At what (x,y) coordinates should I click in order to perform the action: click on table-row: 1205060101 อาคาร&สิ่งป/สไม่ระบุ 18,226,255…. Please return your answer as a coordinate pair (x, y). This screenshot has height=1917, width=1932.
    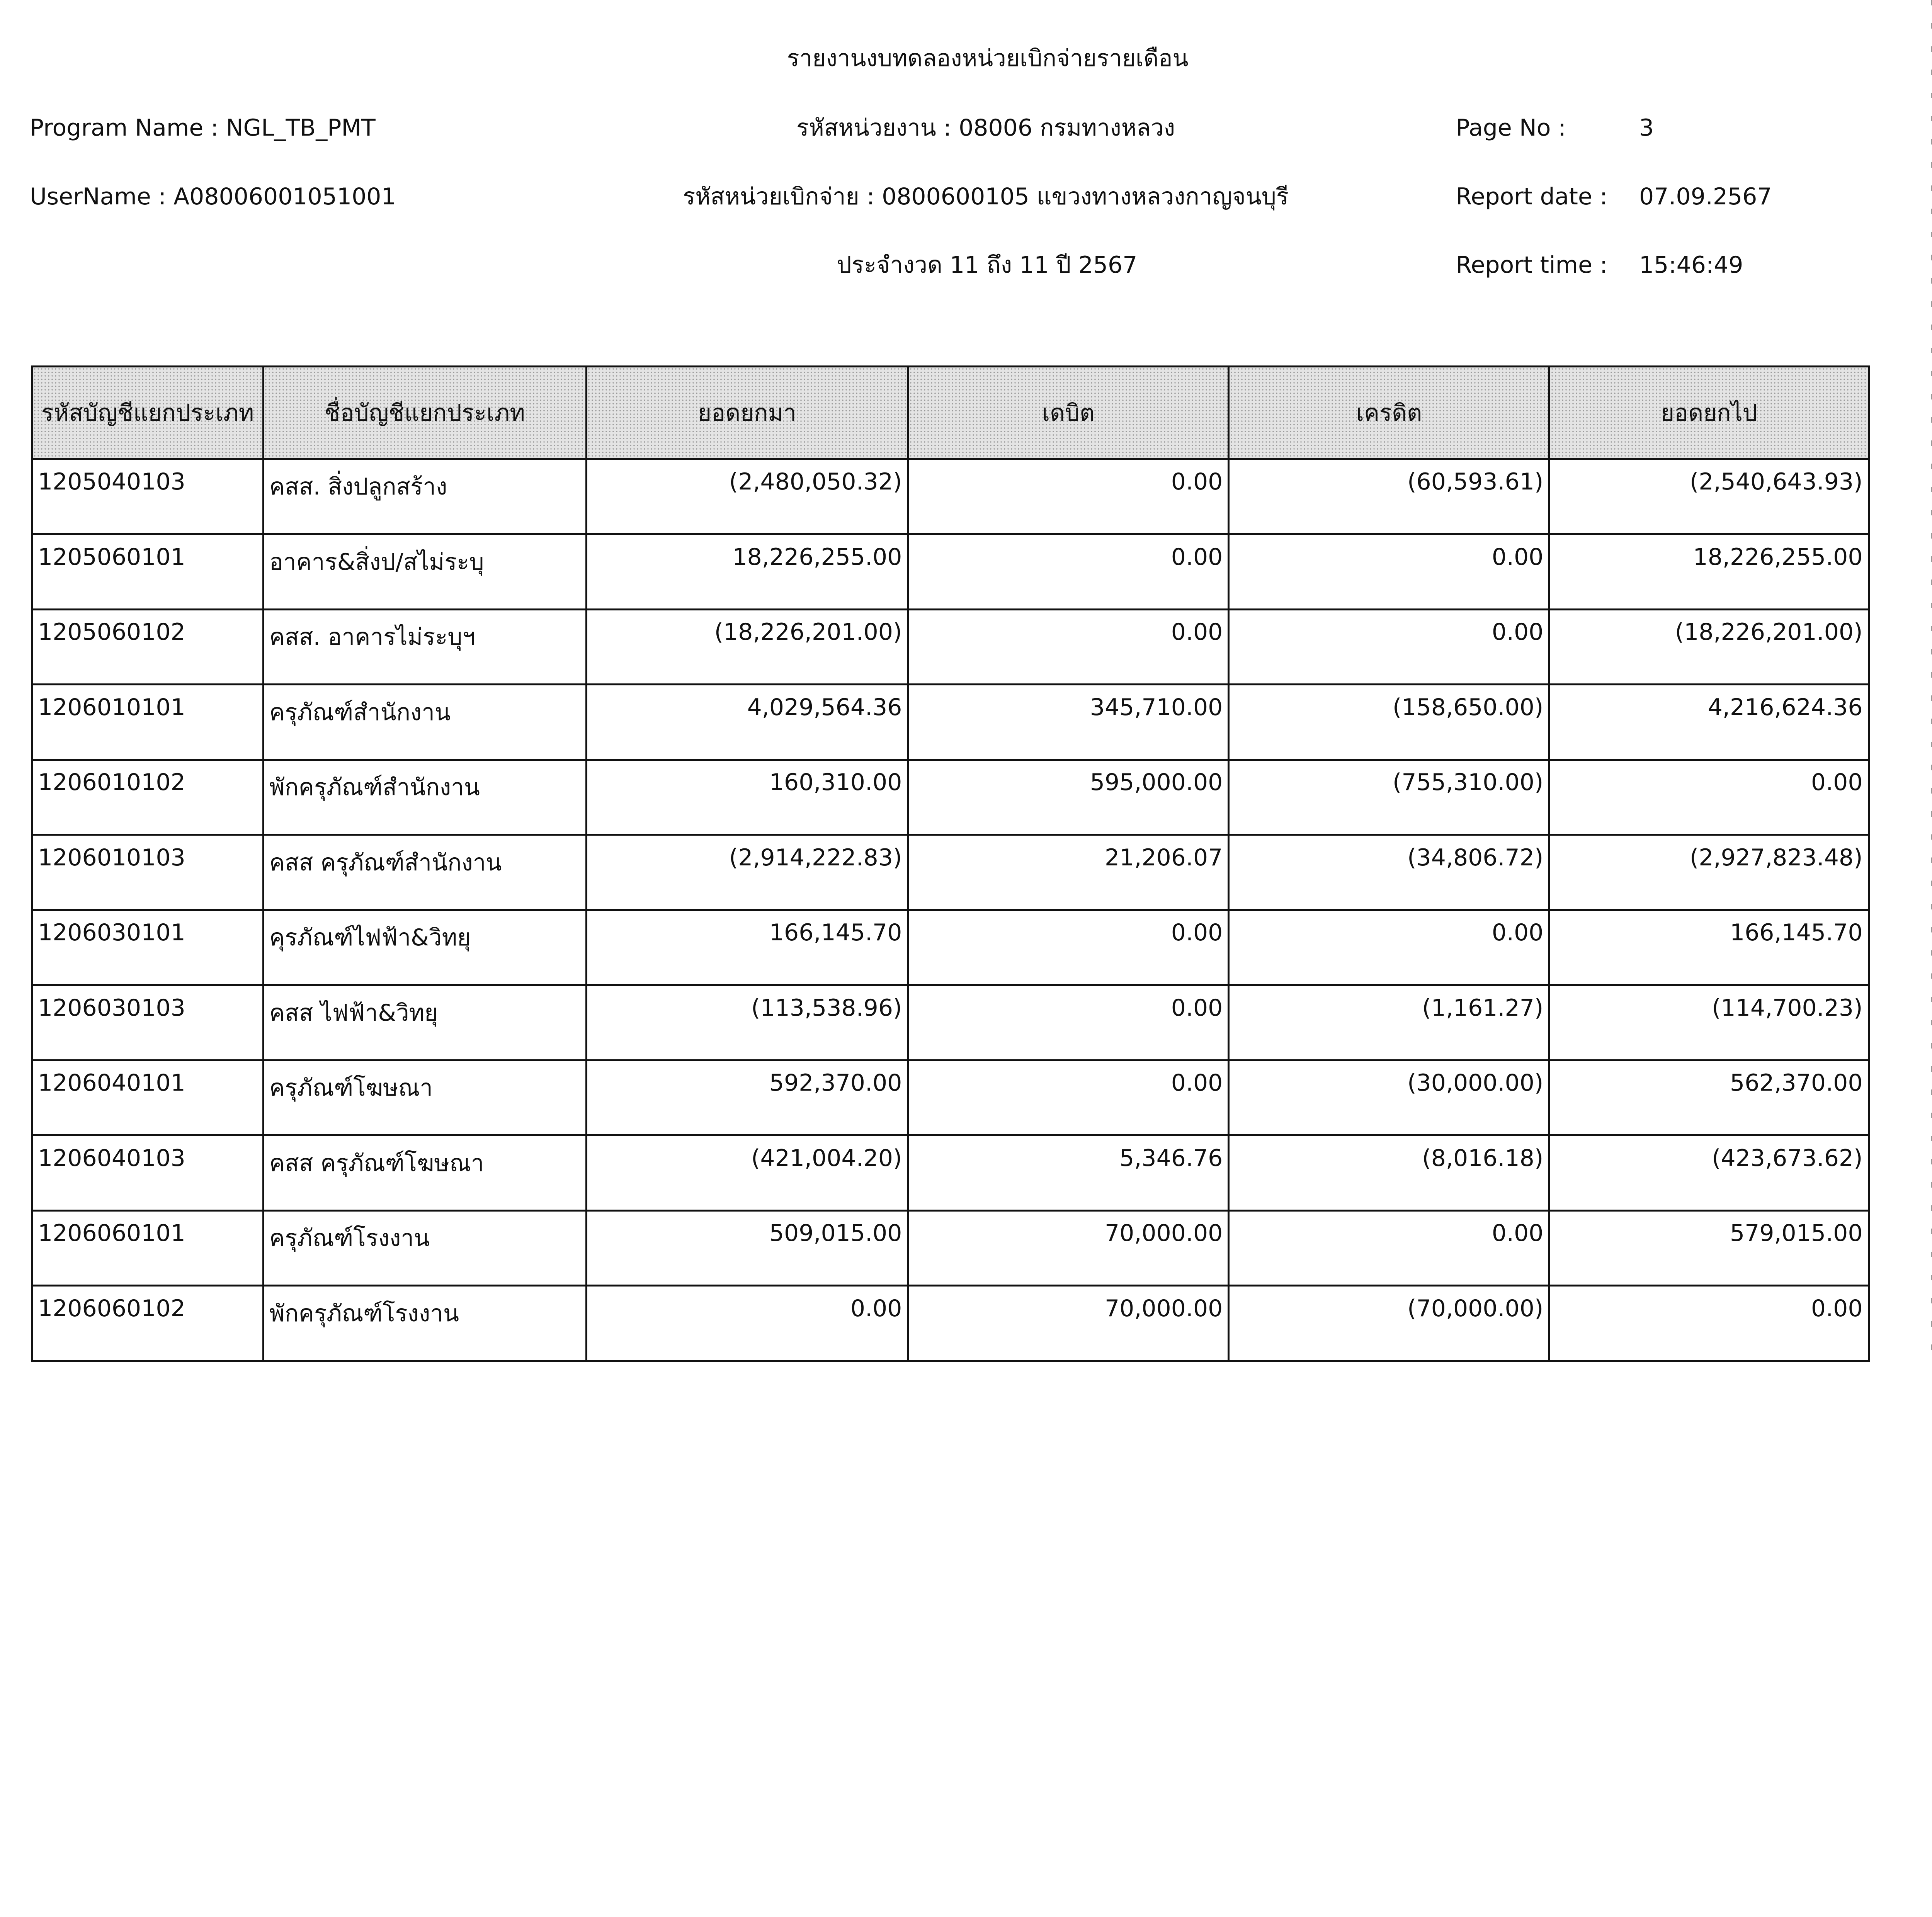
    Looking at the image, I should click on (950, 571).